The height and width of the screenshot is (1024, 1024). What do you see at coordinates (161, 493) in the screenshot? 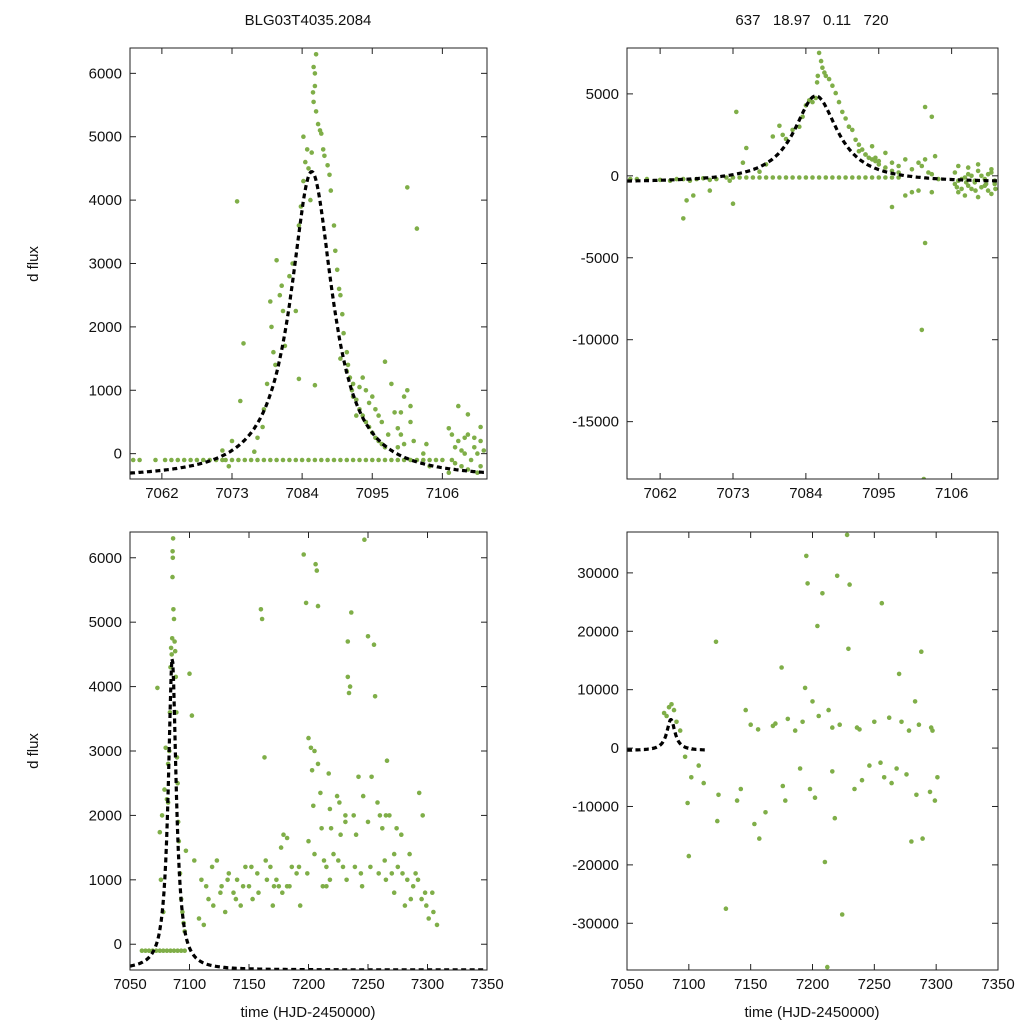
I see `x-tick-label: 7062` at bounding box center [161, 493].